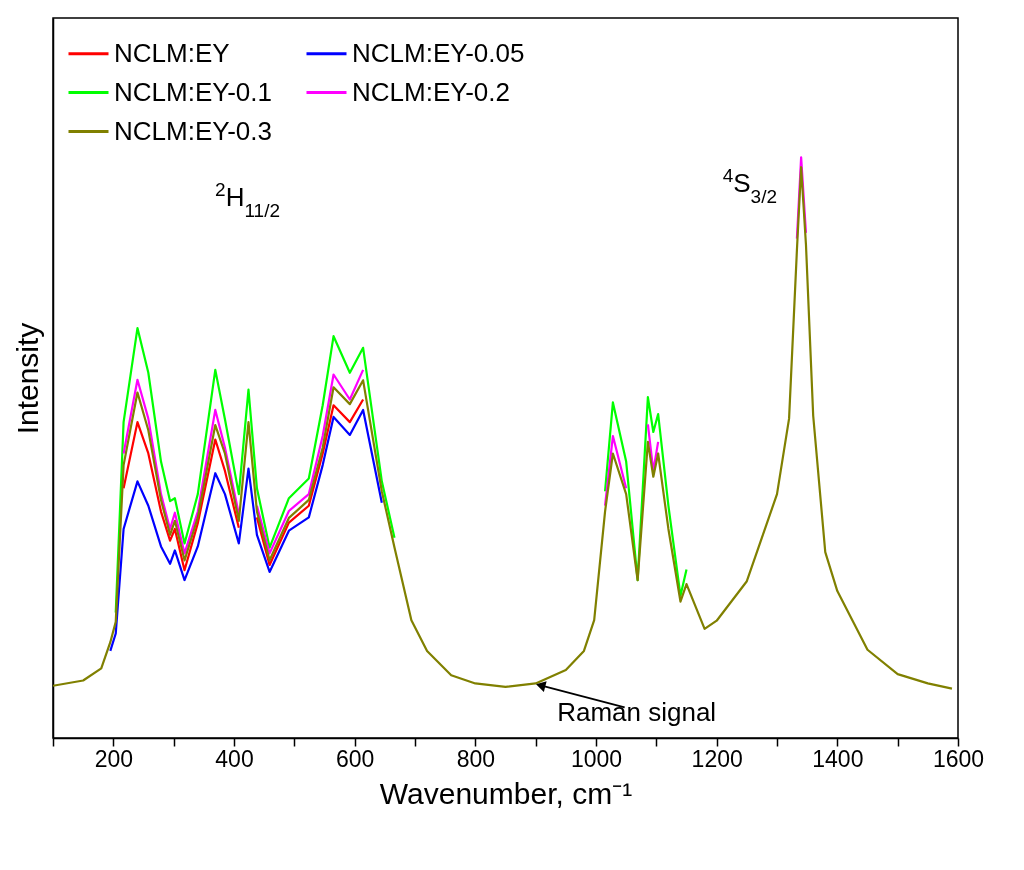  I want to click on legend-label: NCLM:EY, so click(172, 52).